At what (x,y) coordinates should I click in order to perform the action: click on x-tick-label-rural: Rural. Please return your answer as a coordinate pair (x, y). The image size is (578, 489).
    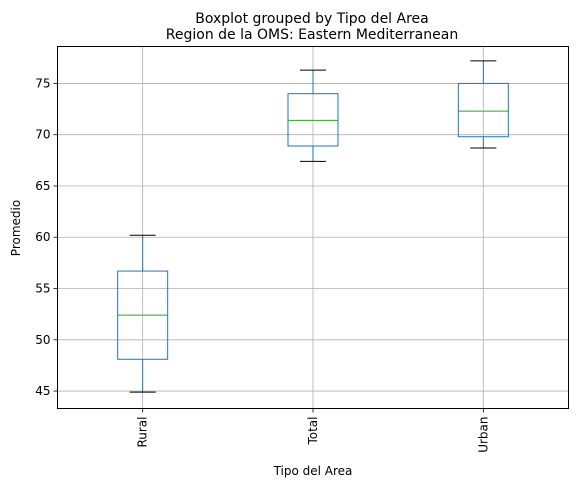
    Looking at the image, I should click on (143, 432).